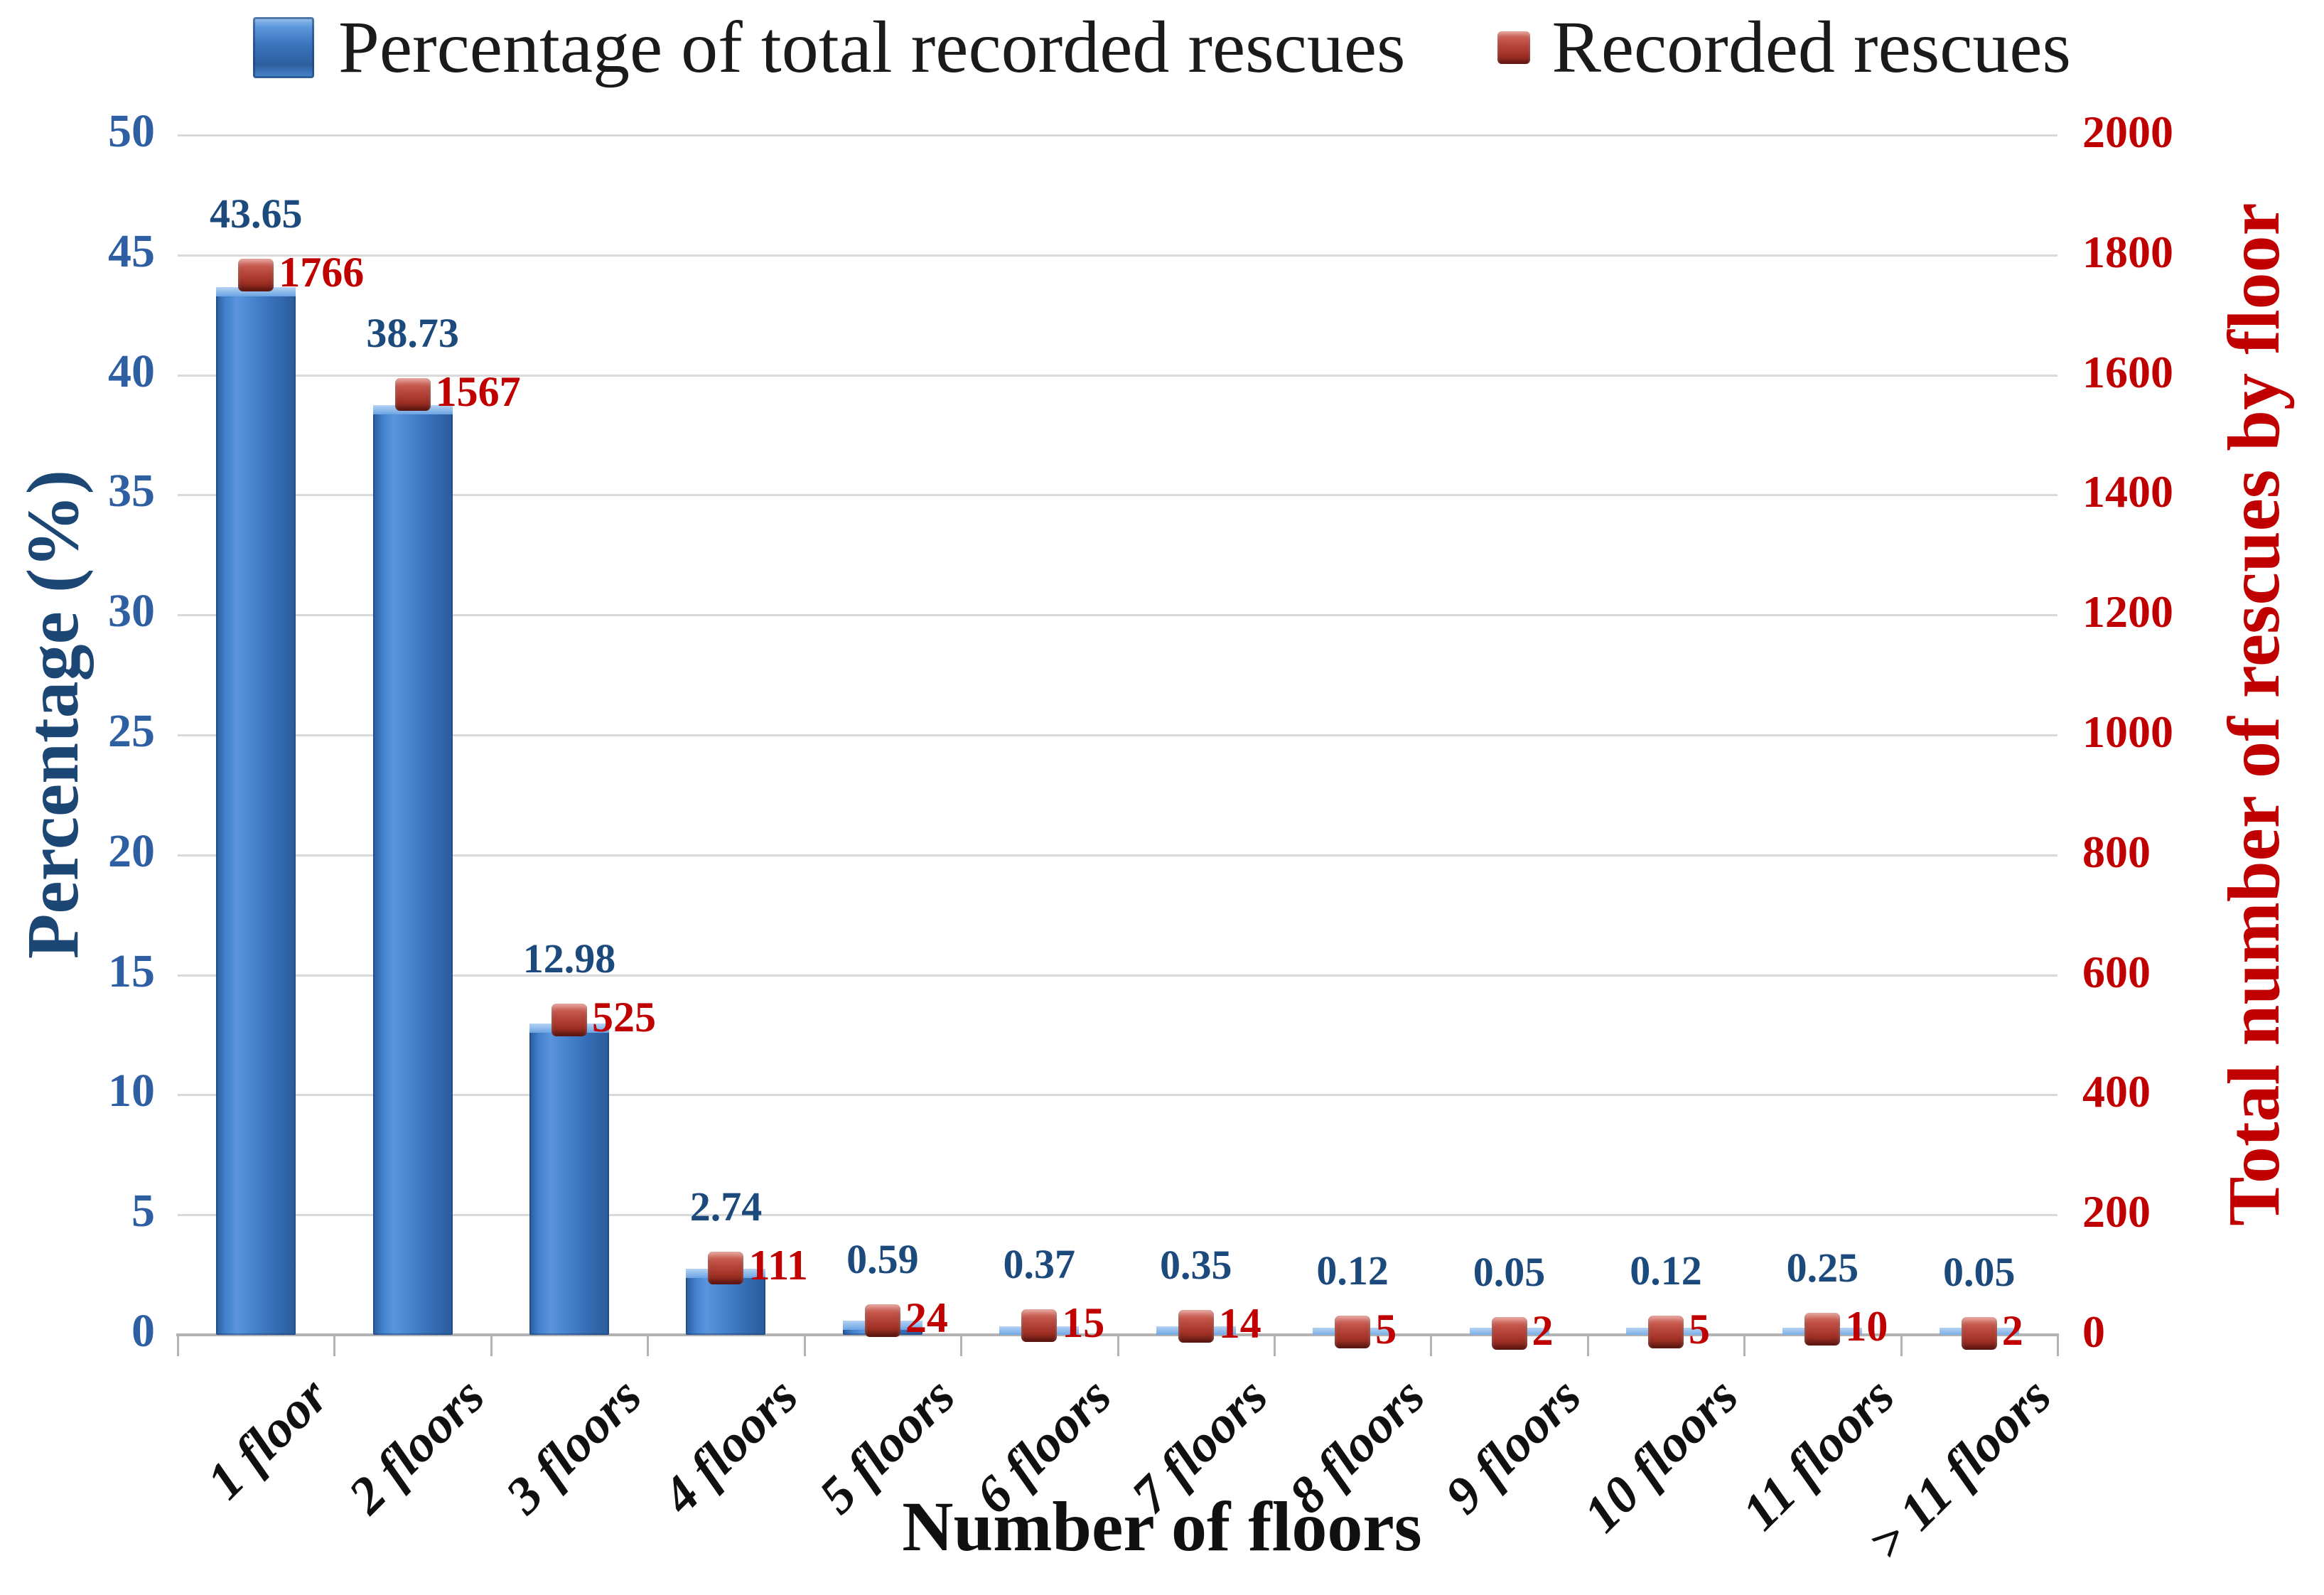 This screenshot has width=2324, height=1595. I want to click on right-axis-tick-label: 200, so click(2116, 1211).